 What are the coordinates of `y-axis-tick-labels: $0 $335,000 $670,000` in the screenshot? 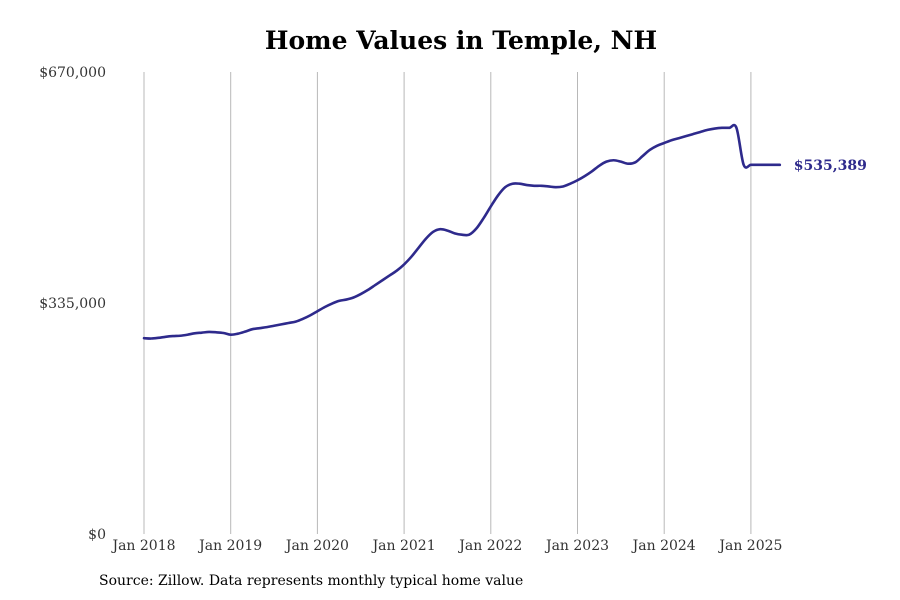 It's located at (72, 304).